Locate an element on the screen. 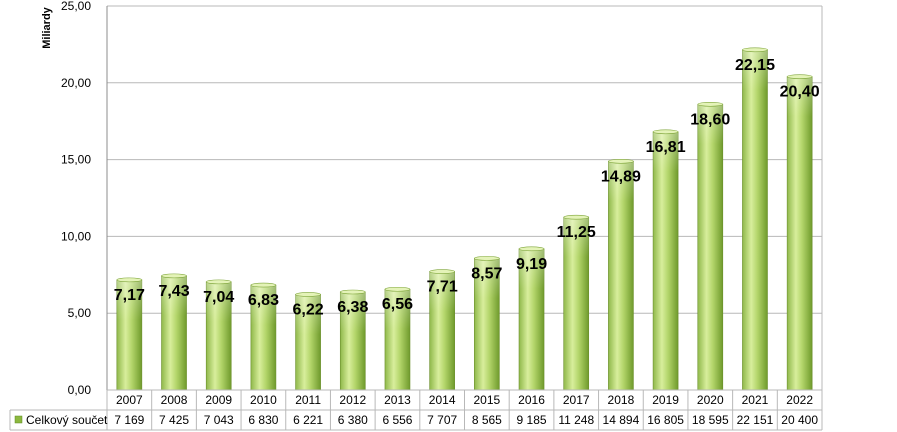 The width and height of the screenshot is (897, 432). table-cell: 22 151 is located at coordinates (755, 420).